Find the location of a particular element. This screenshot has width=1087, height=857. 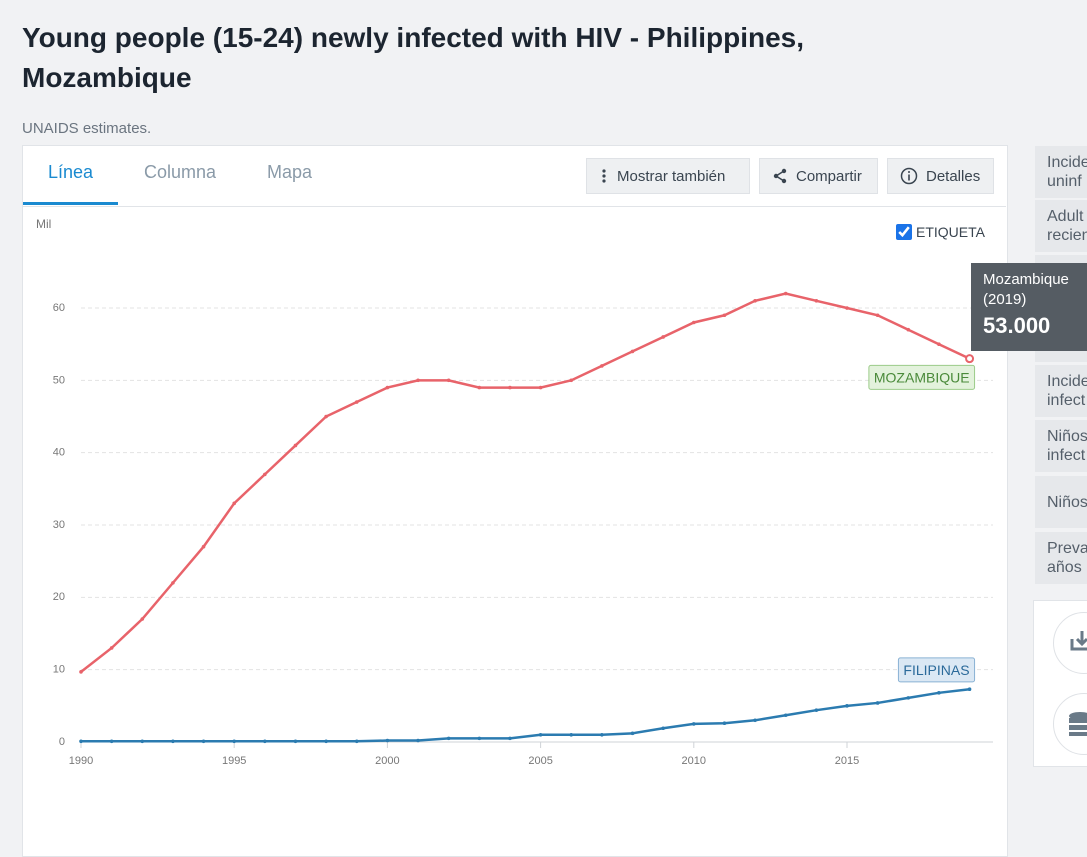

details-button: Detalles is located at coordinates (940, 176).